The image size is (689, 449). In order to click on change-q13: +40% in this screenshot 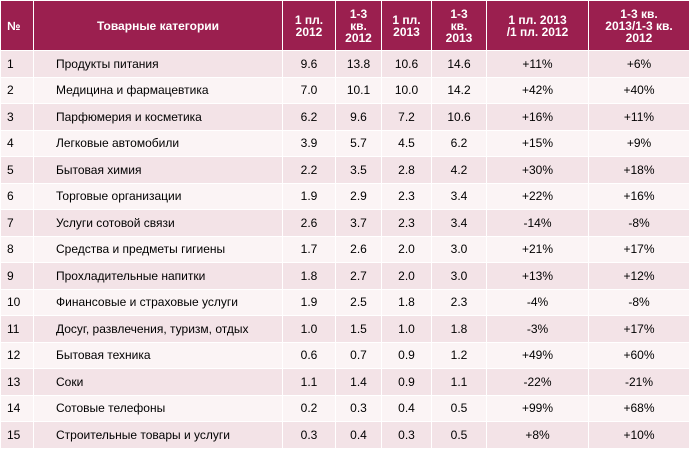, I will do `click(639, 90)`.